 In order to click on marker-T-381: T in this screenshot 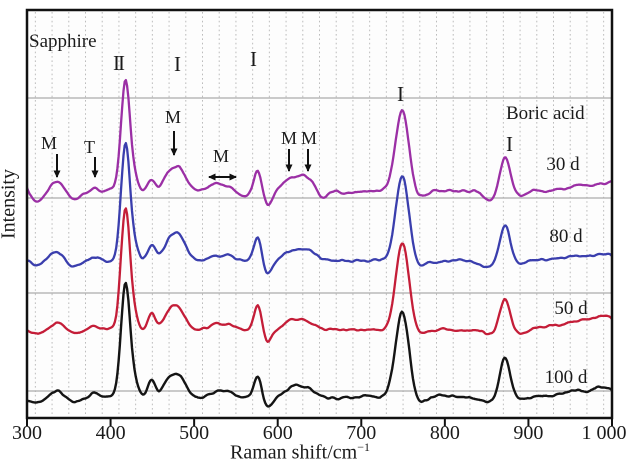, I will do `click(89, 147)`.